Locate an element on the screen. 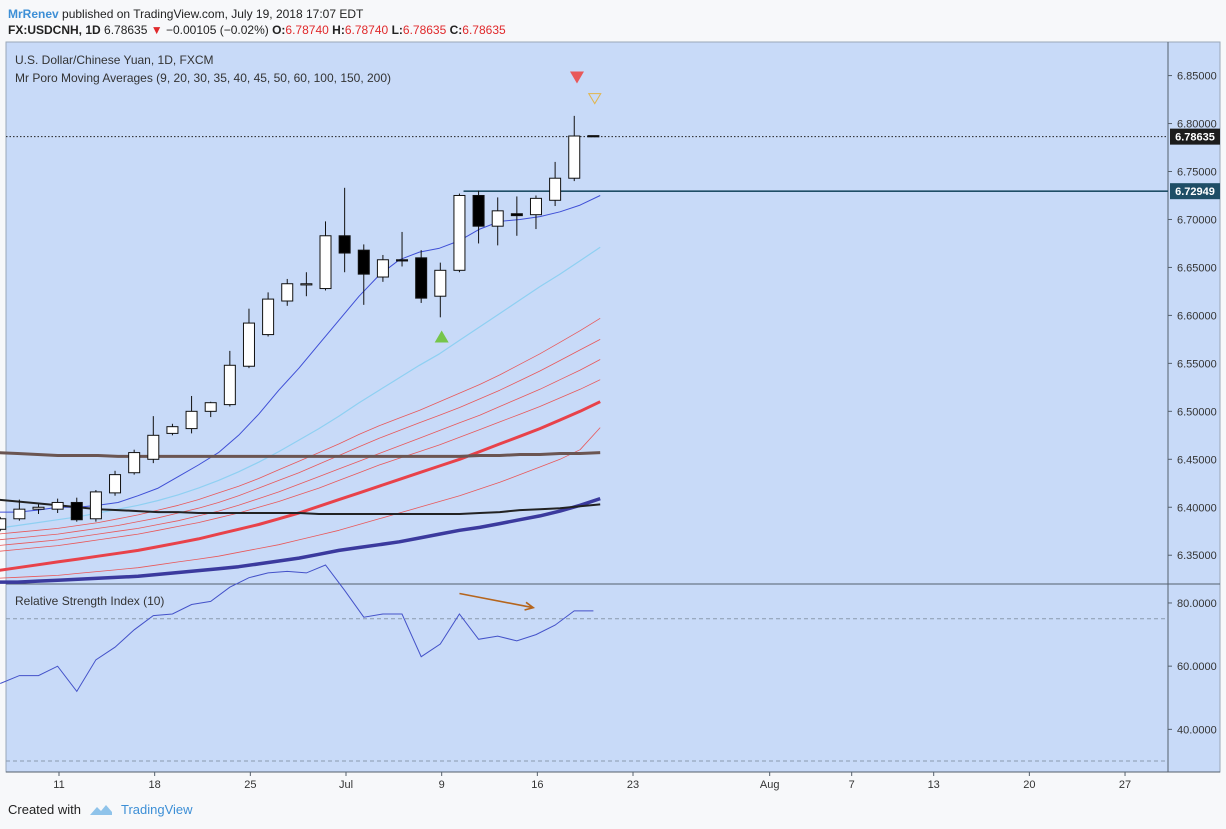  last-price-tag-label: 6.78635 is located at coordinates (1195, 138).